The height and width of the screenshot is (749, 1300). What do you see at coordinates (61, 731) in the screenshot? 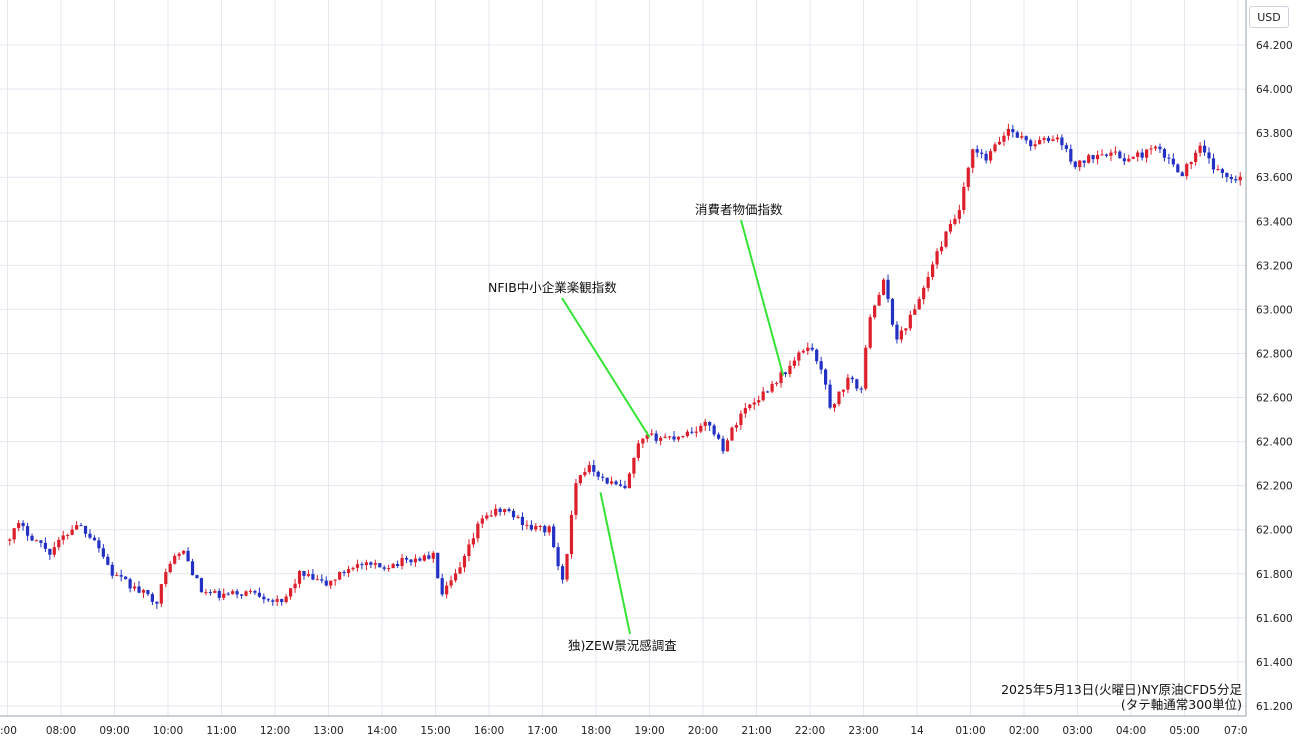
I see `x-tick-label: 08:00` at bounding box center [61, 731].